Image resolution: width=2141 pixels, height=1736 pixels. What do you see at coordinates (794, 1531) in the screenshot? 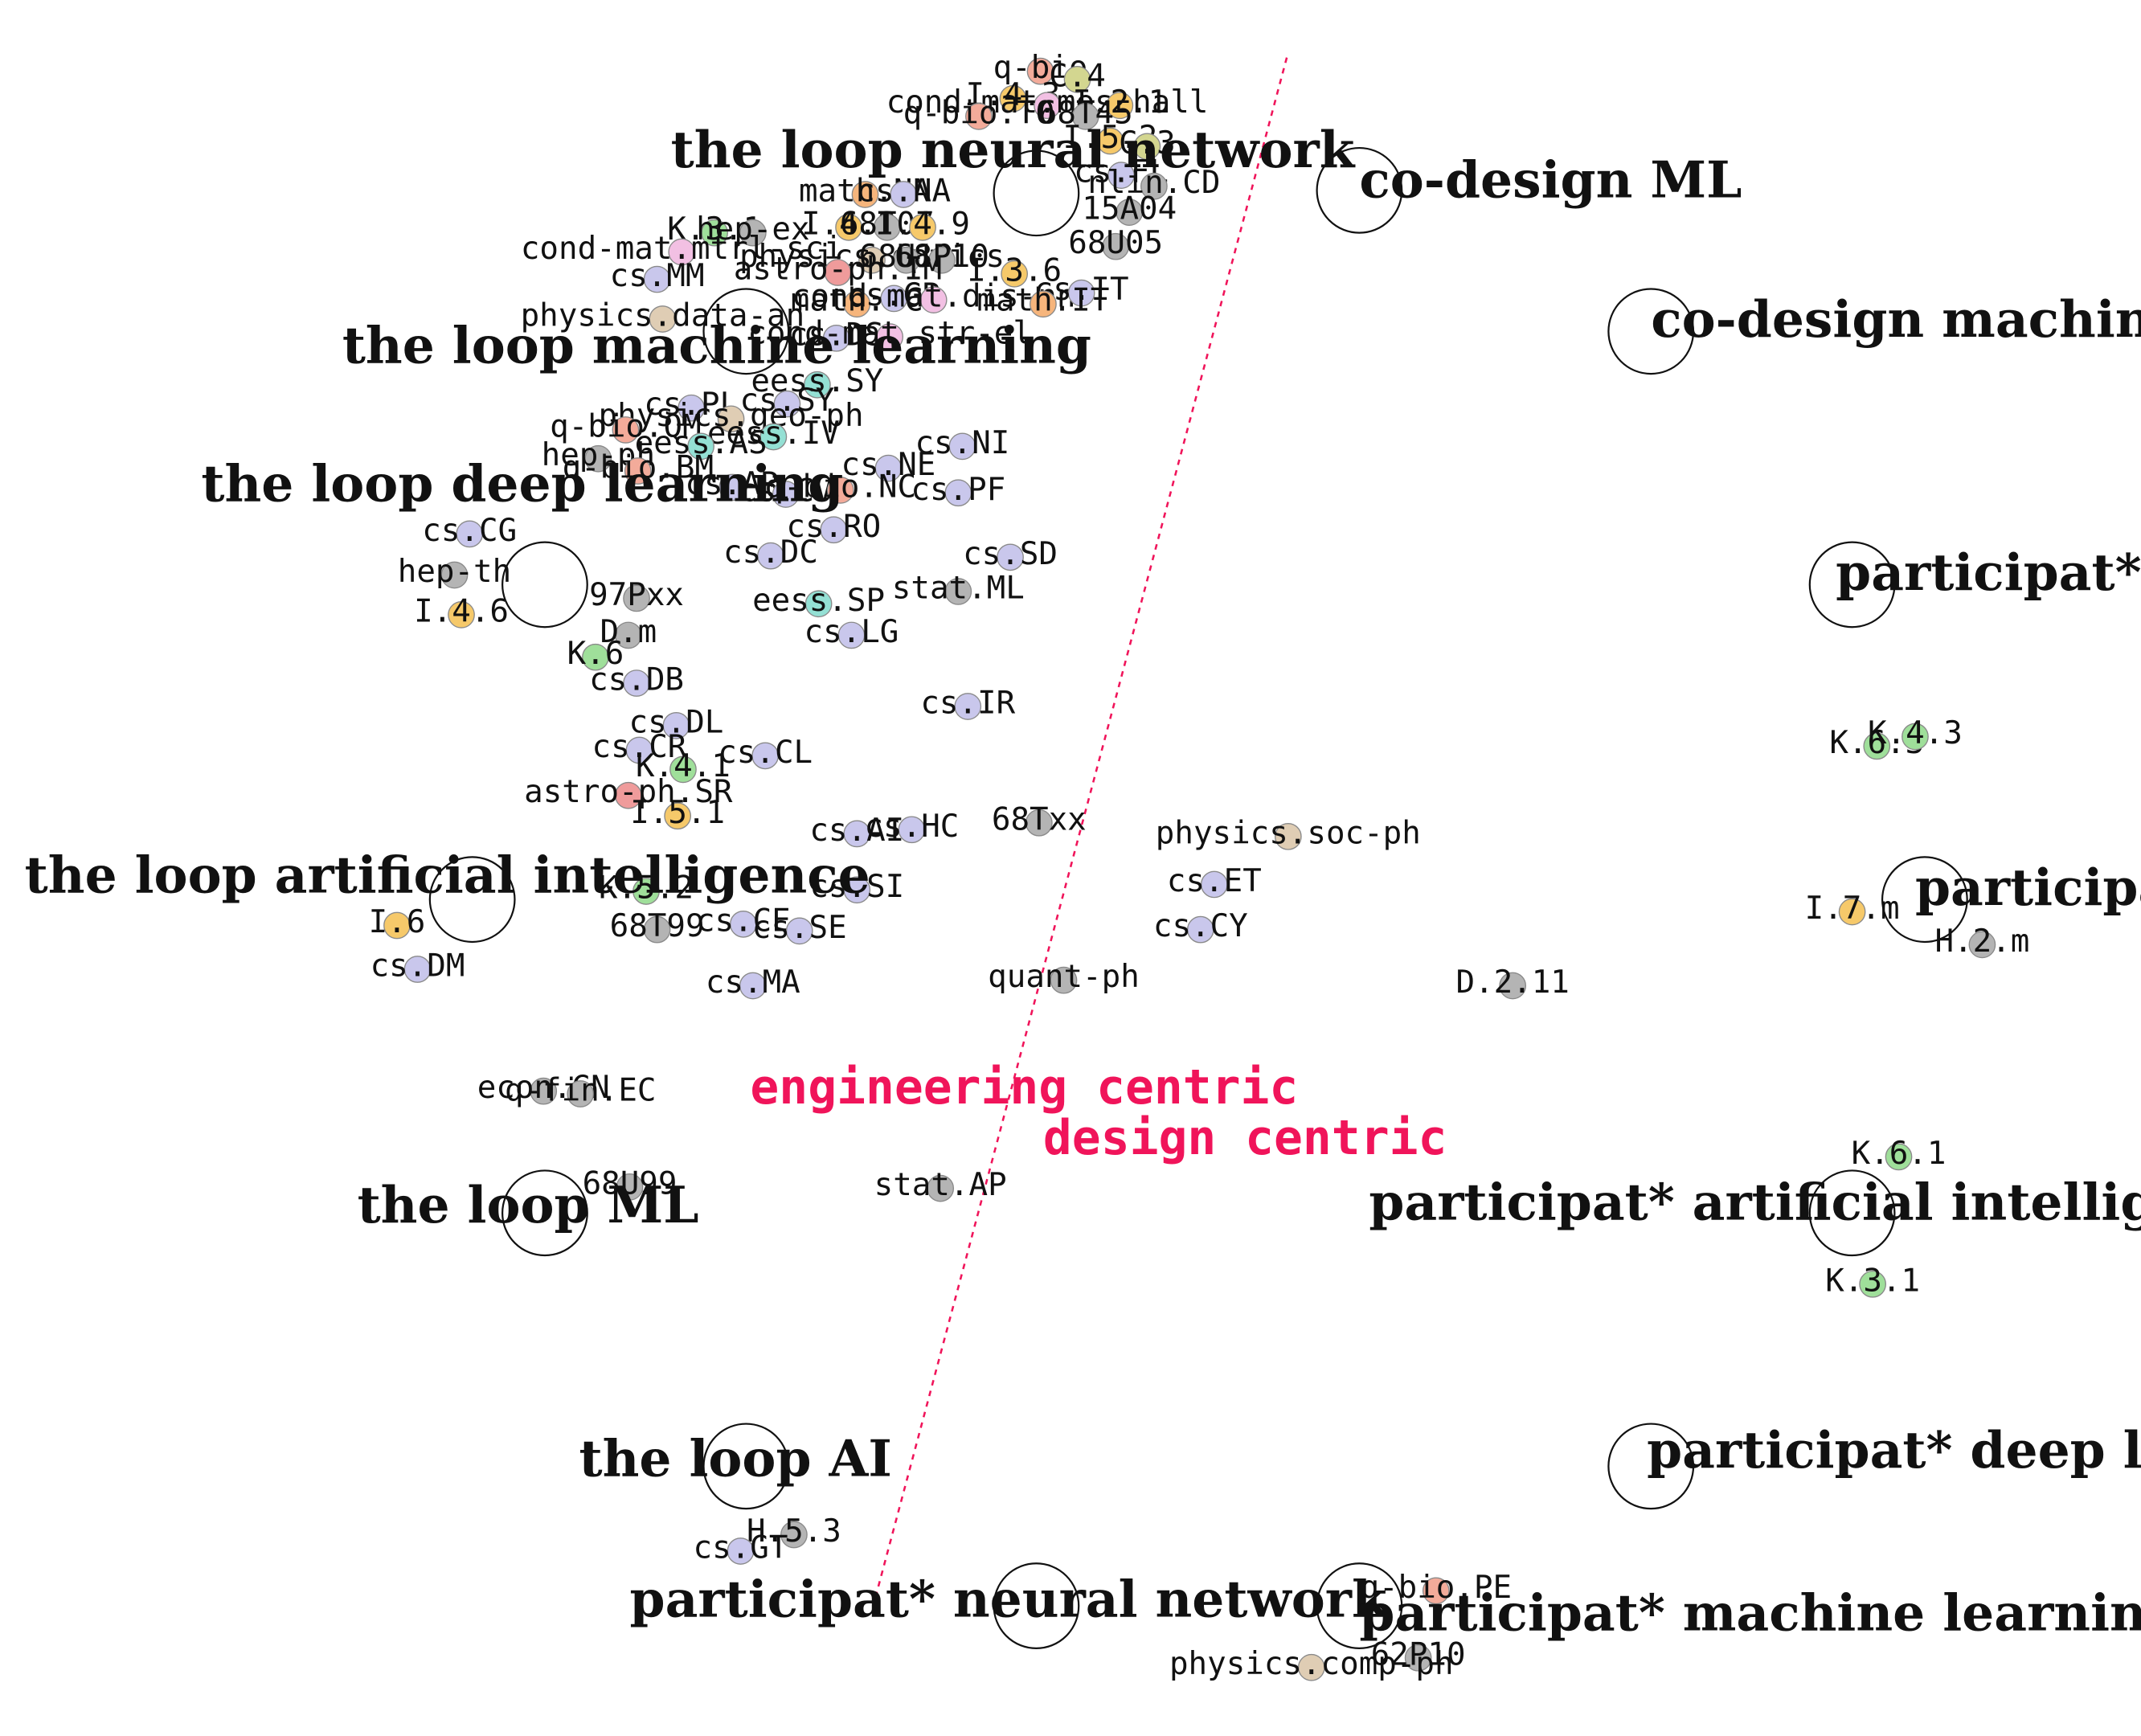
I see `category-label-h-5-3: H.5.3` at bounding box center [794, 1531].